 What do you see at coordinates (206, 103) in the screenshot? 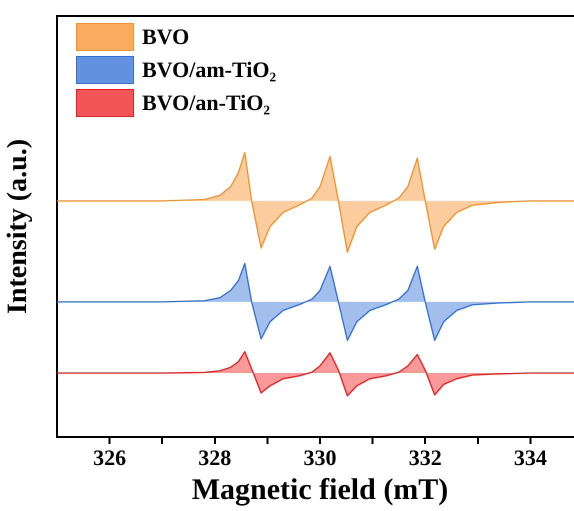
I see `legend-label: BVO/an-TiO₂` at bounding box center [206, 103].